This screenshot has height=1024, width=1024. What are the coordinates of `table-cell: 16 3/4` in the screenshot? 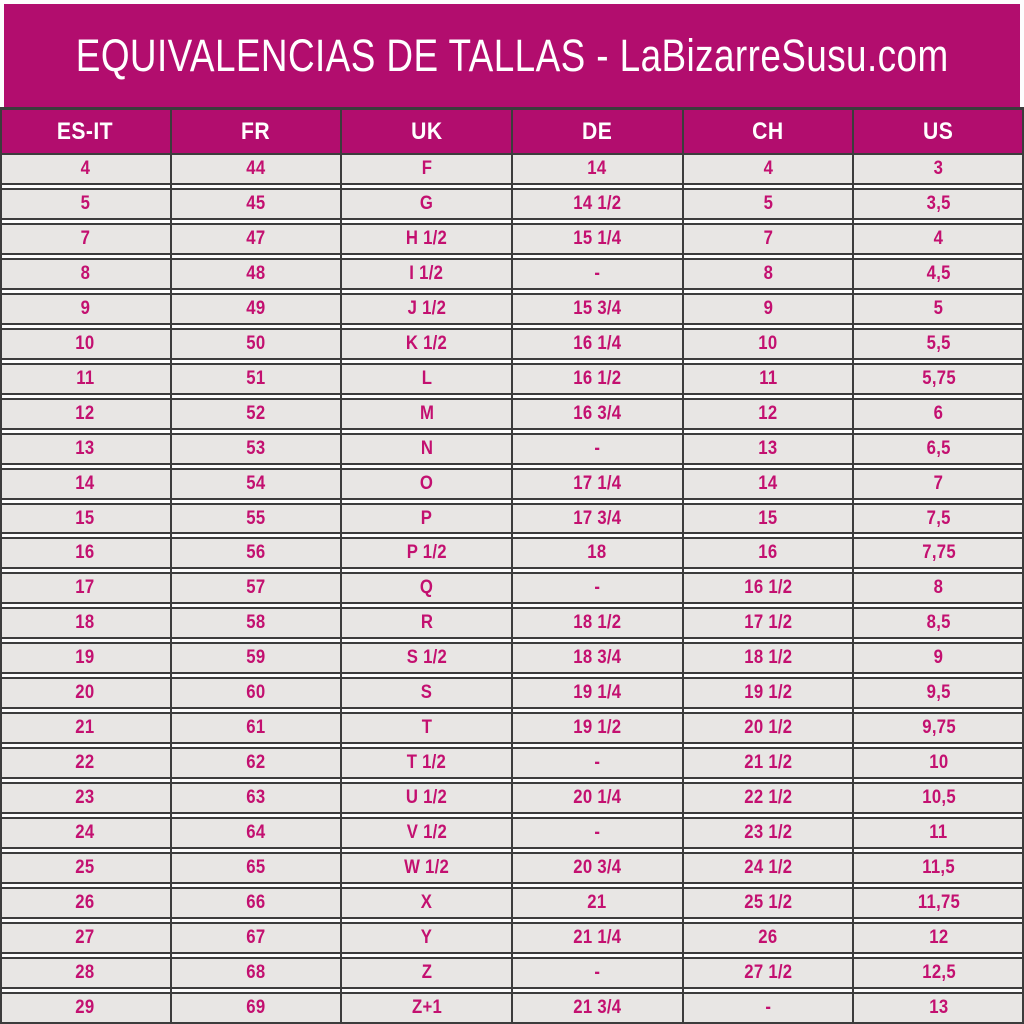 It's located at (597, 414).